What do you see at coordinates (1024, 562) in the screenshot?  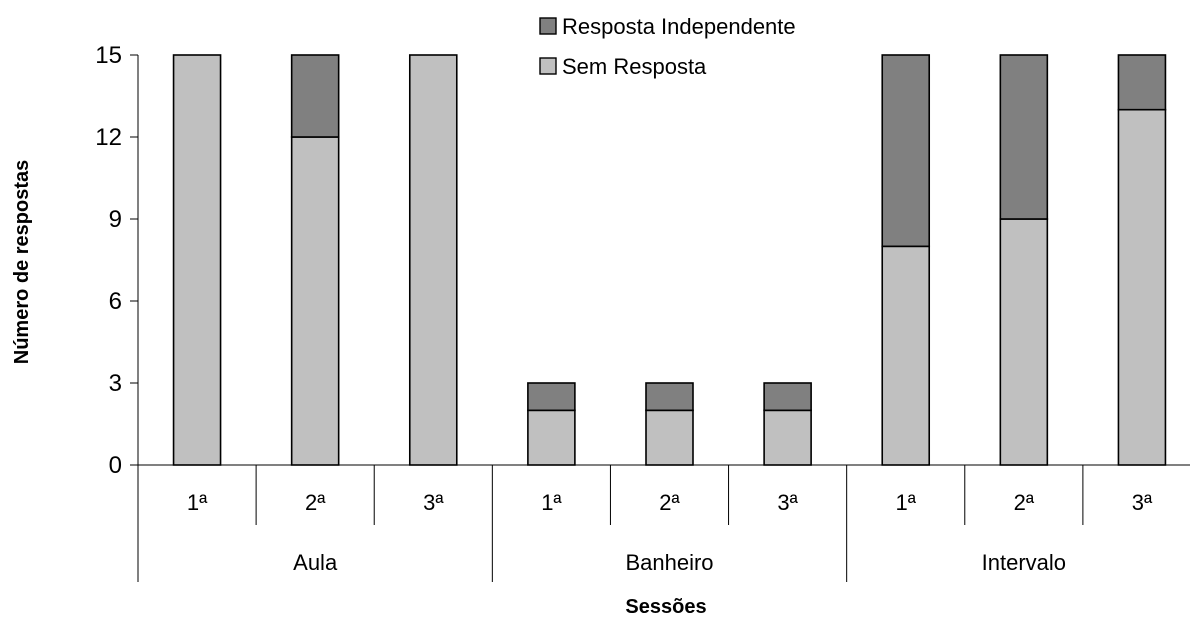 I see `group-label: Intervalo` at bounding box center [1024, 562].